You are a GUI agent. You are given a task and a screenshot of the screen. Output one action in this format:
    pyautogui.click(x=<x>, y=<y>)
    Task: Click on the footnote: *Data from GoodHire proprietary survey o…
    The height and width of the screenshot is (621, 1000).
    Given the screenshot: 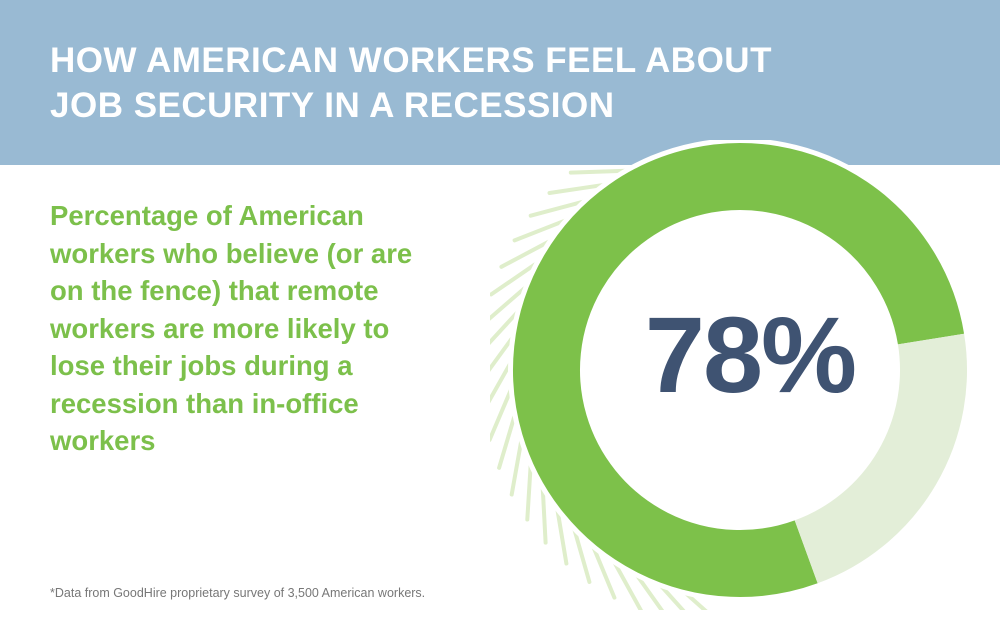 What is the action you would take?
    pyautogui.click(x=238, y=593)
    